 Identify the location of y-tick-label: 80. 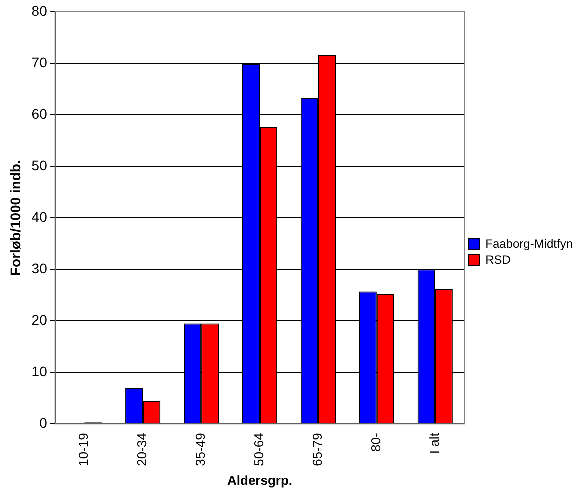
(40, 10).